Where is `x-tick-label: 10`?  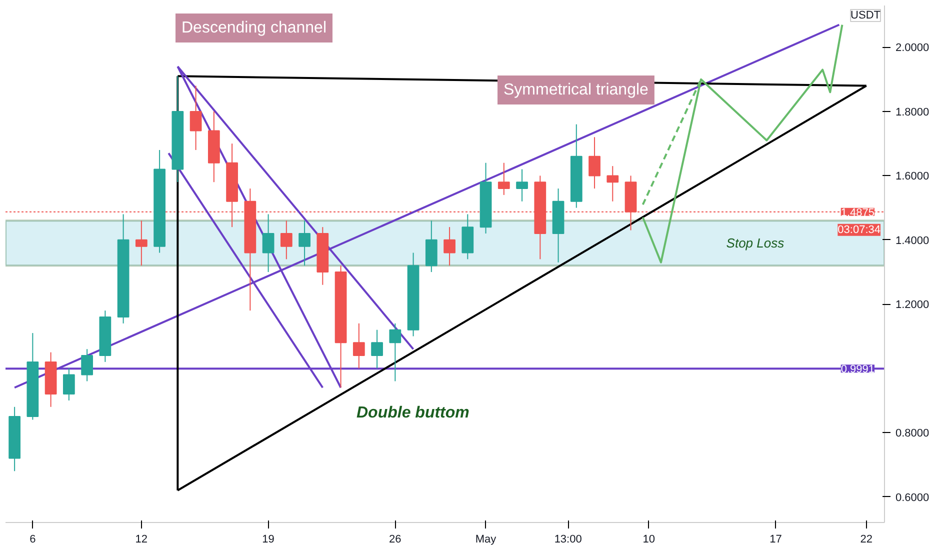 x-tick-label: 10 is located at coordinates (649, 540).